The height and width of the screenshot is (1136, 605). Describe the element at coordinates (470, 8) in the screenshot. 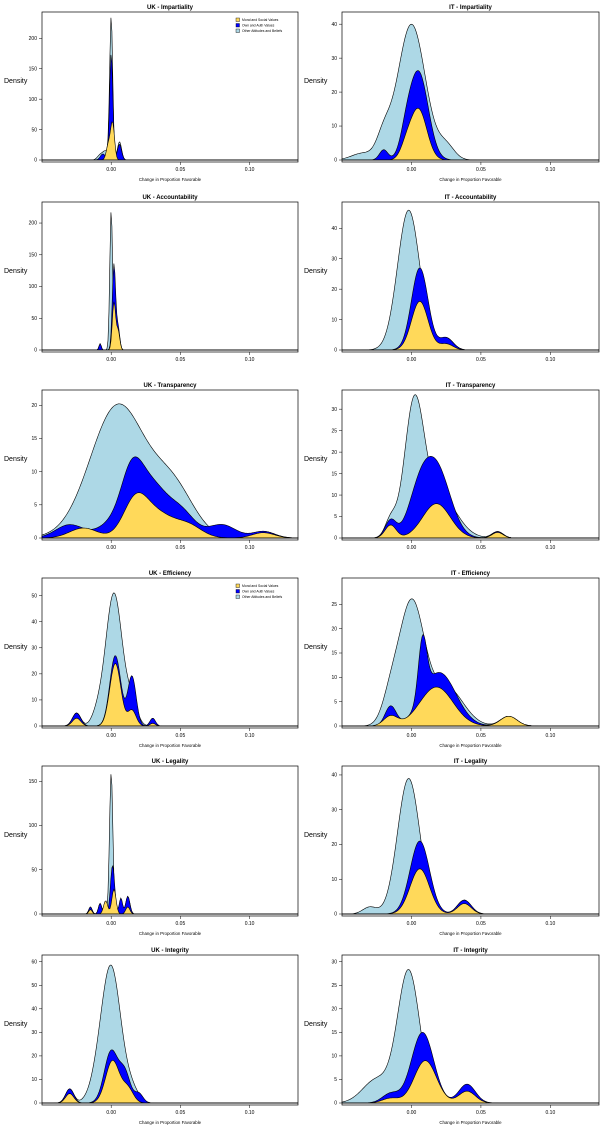

I see `panel-title: IT - Impartiality` at that location.